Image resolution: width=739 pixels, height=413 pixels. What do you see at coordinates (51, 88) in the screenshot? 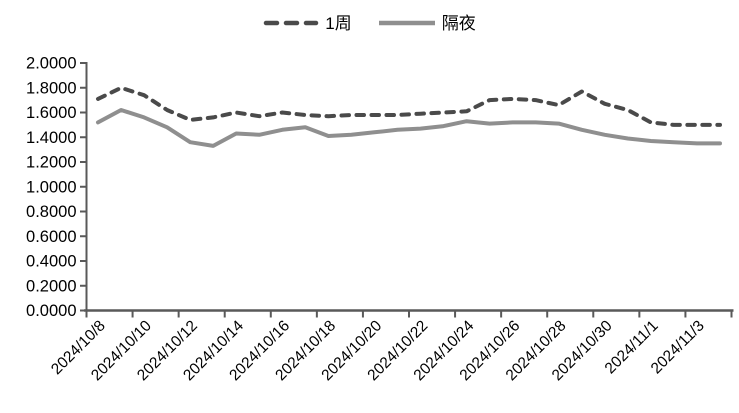
I see `y-tick-label: 1.8000` at bounding box center [51, 88].